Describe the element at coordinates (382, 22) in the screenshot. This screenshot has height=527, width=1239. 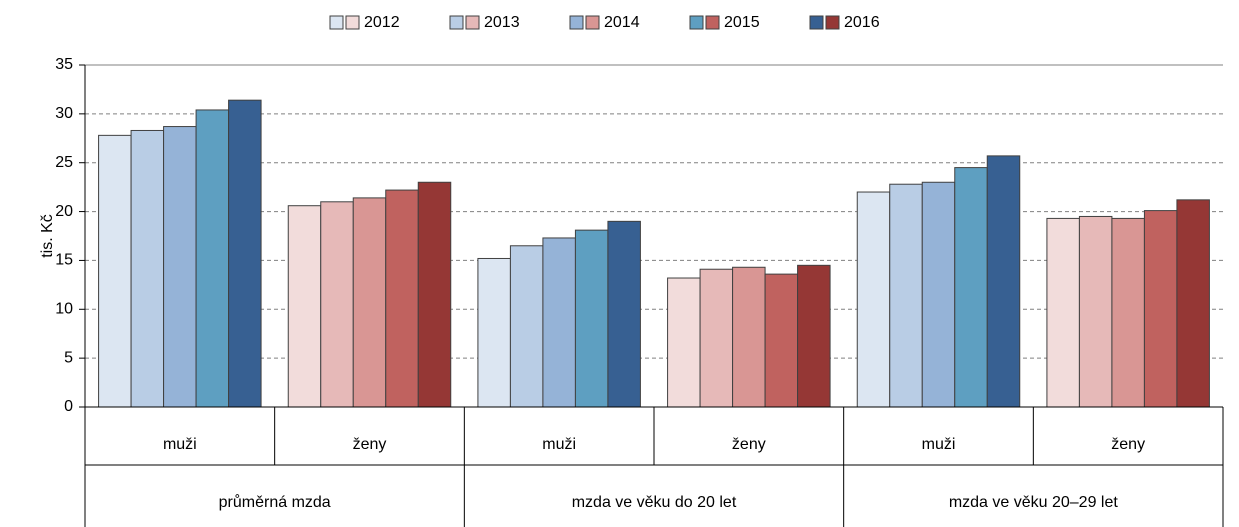
I see `legend-label: 2012` at that location.